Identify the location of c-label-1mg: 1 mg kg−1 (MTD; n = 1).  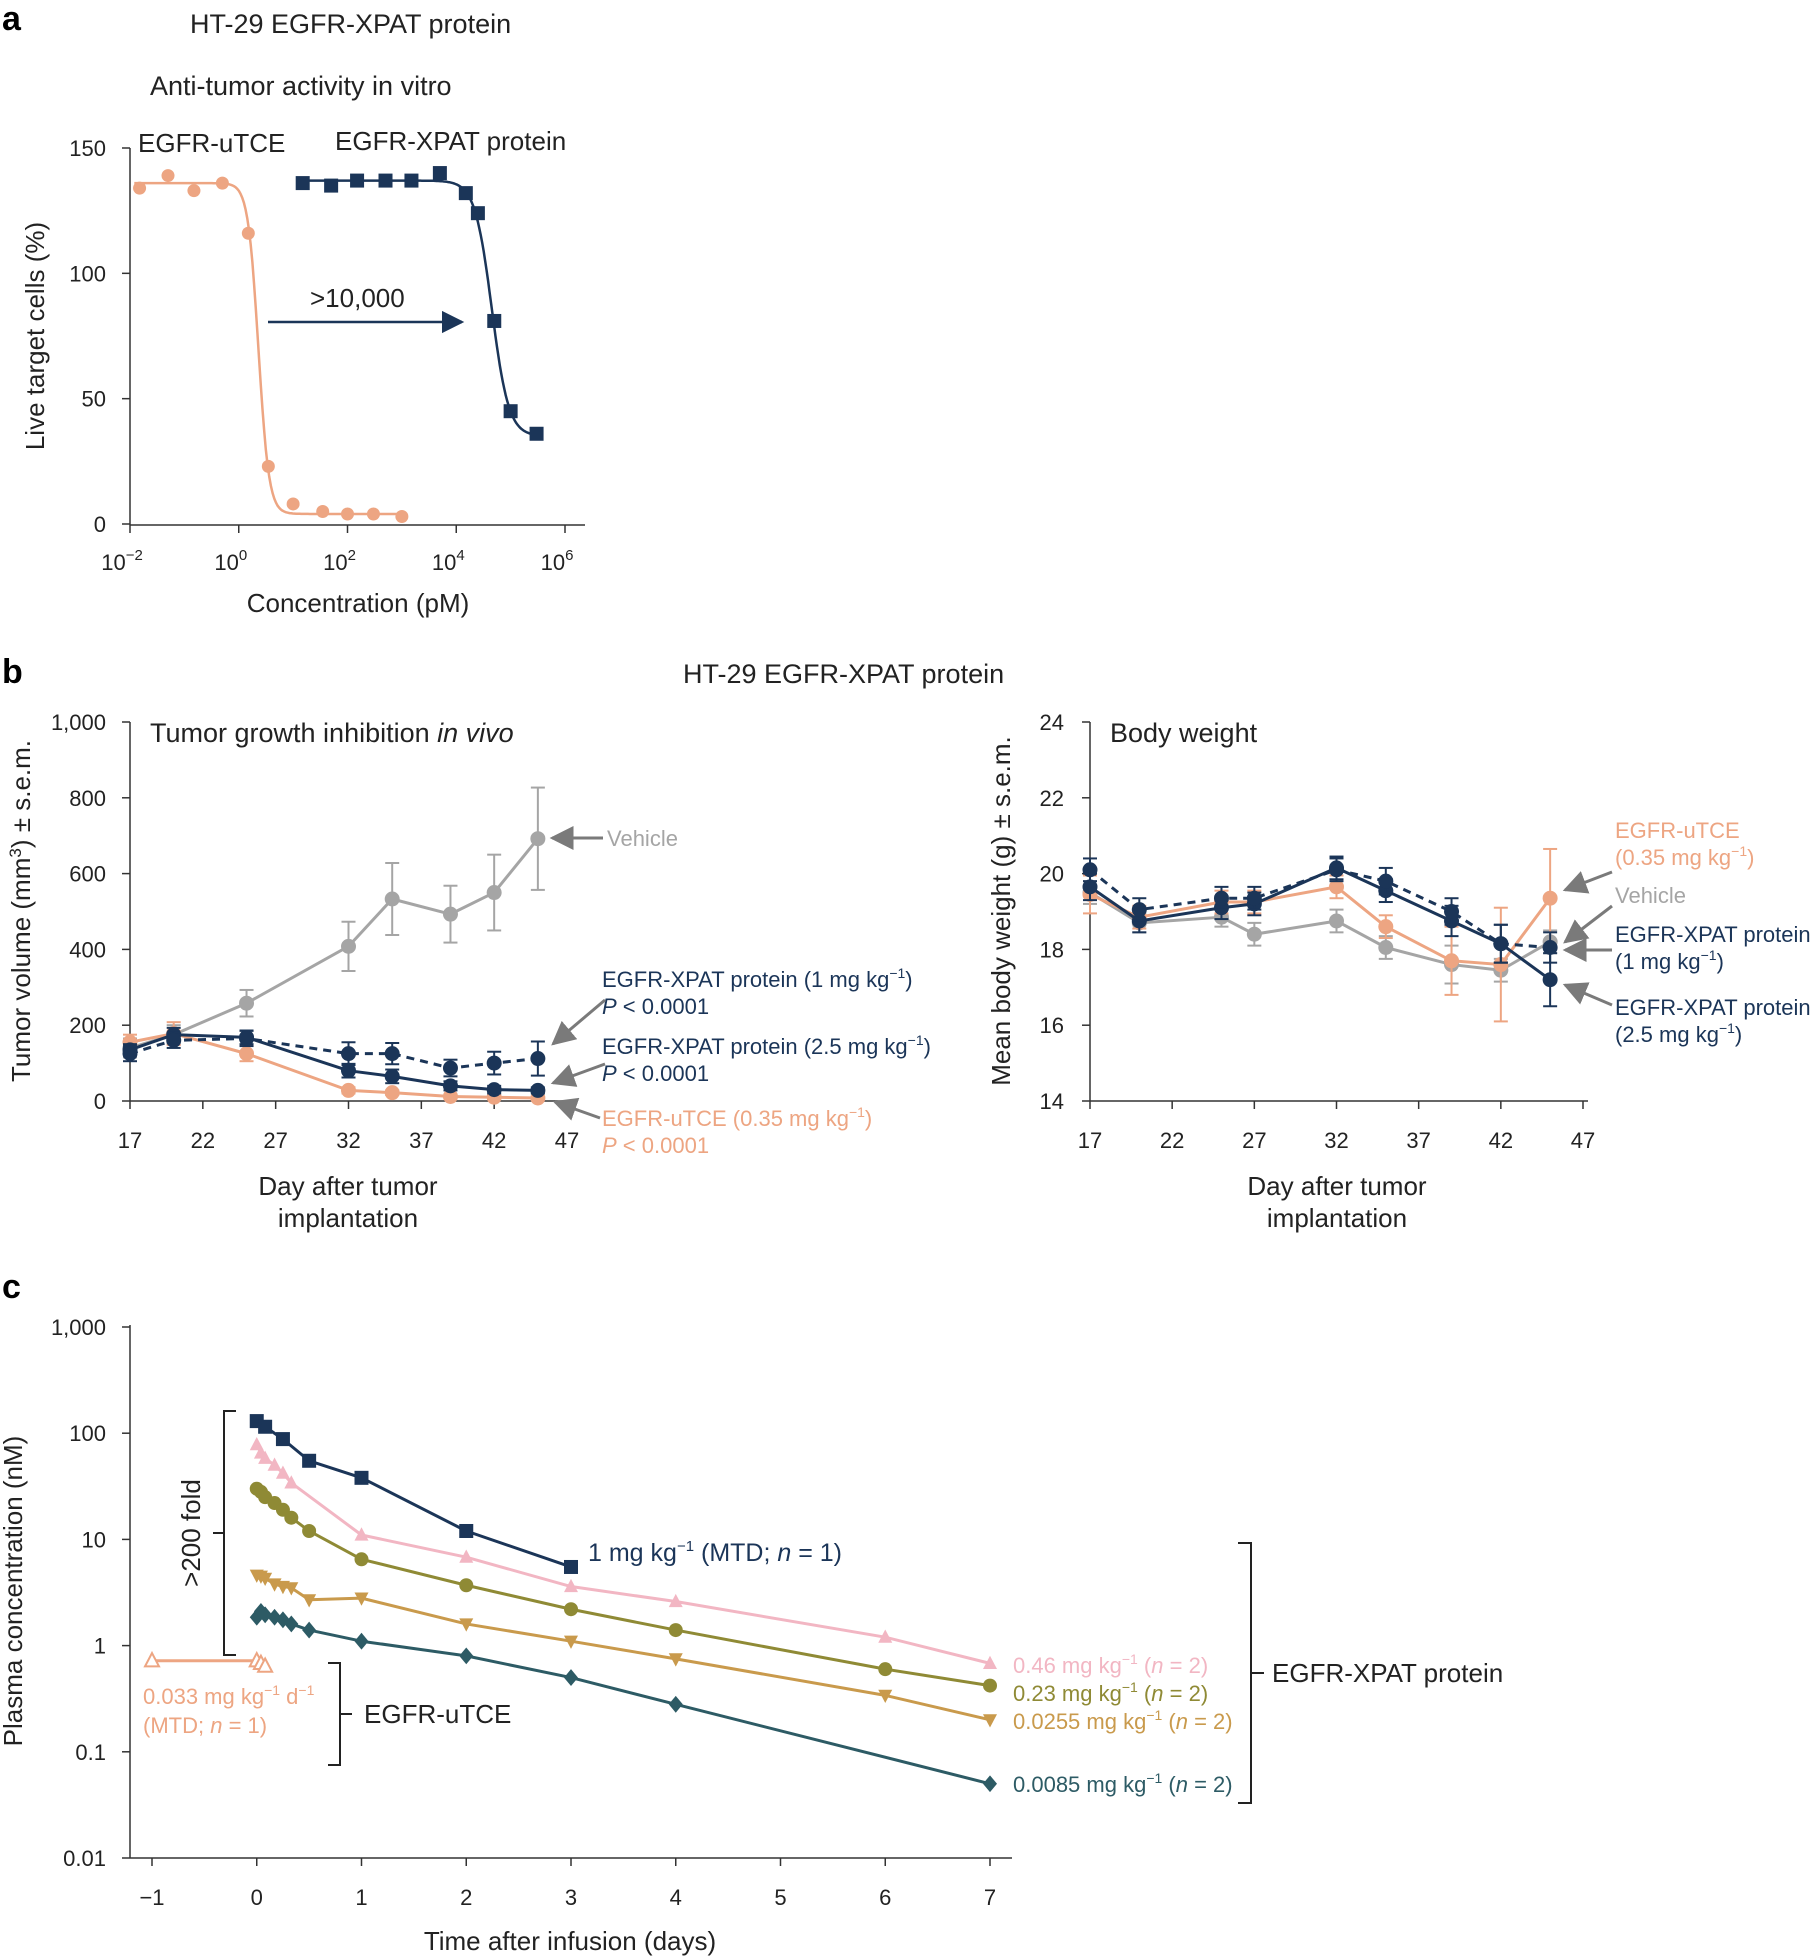
(715, 1552).